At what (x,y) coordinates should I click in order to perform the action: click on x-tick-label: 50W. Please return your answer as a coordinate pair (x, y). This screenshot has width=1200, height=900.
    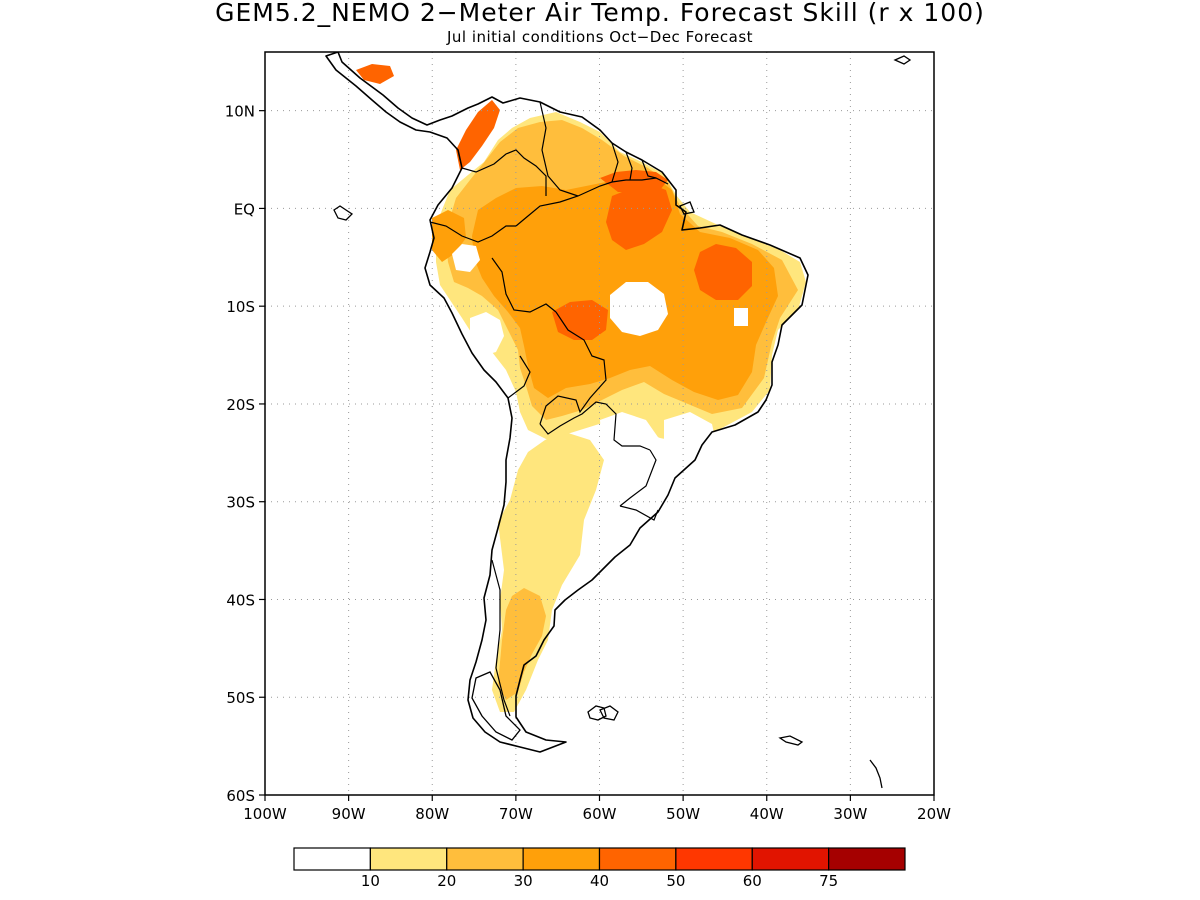
    Looking at the image, I should click on (683, 814).